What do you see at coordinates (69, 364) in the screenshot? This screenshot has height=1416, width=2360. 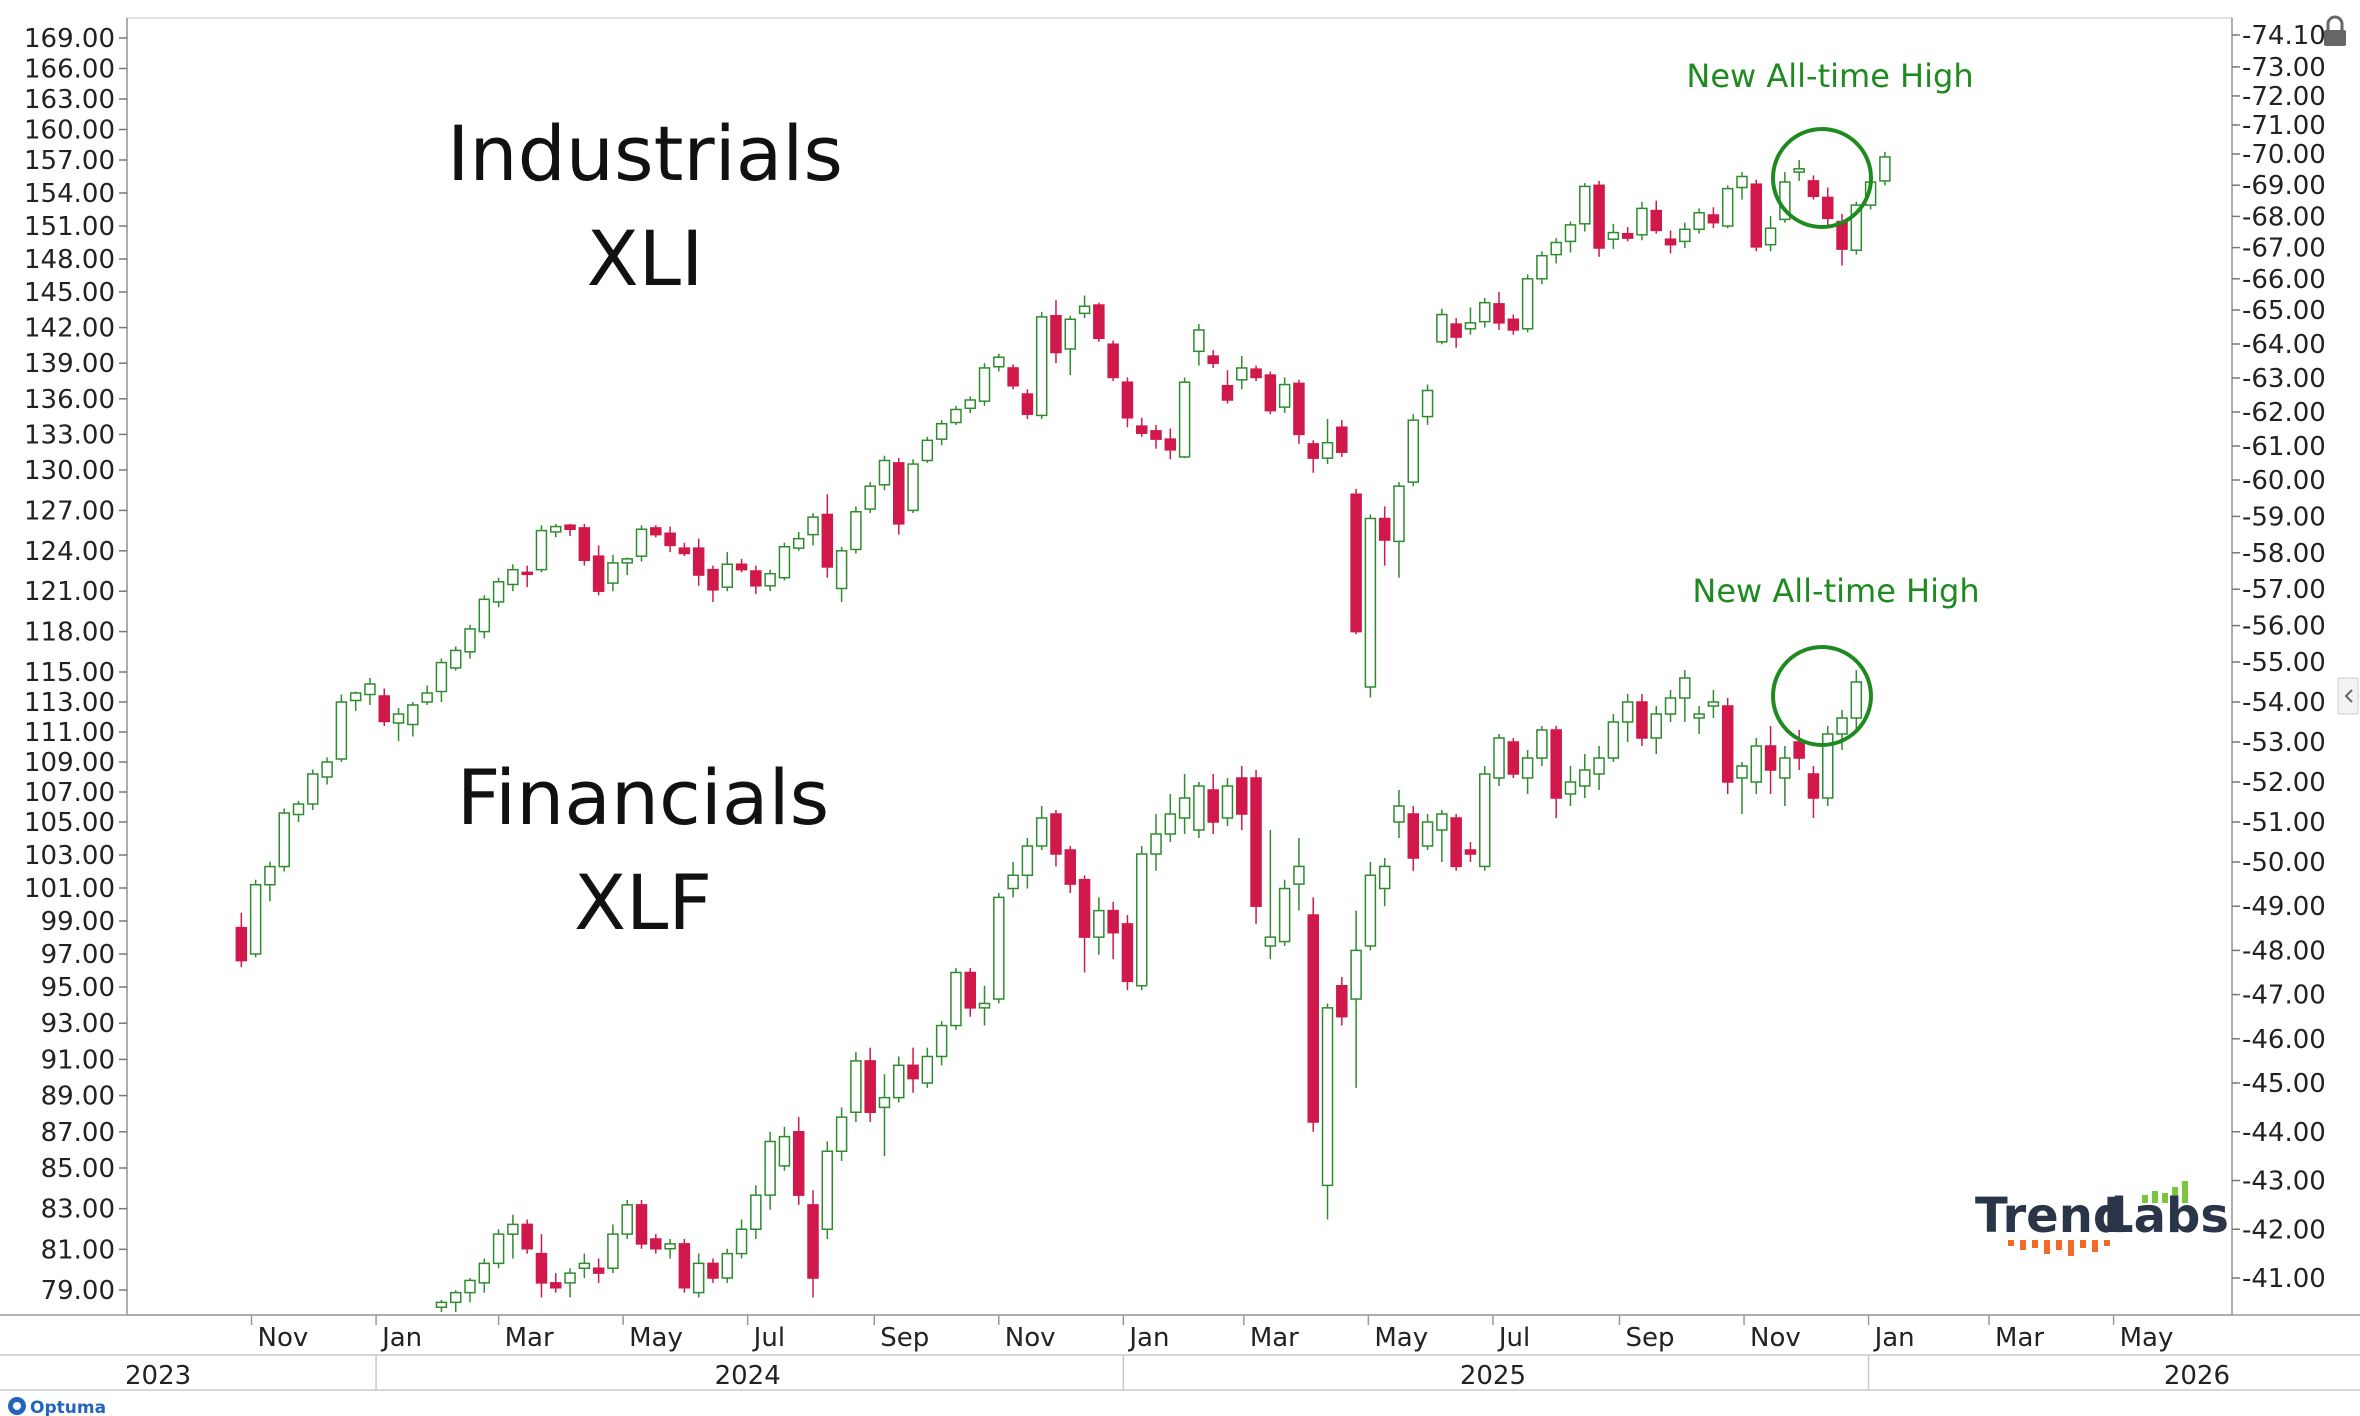 I see `left-tick-label: 139.00` at bounding box center [69, 364].